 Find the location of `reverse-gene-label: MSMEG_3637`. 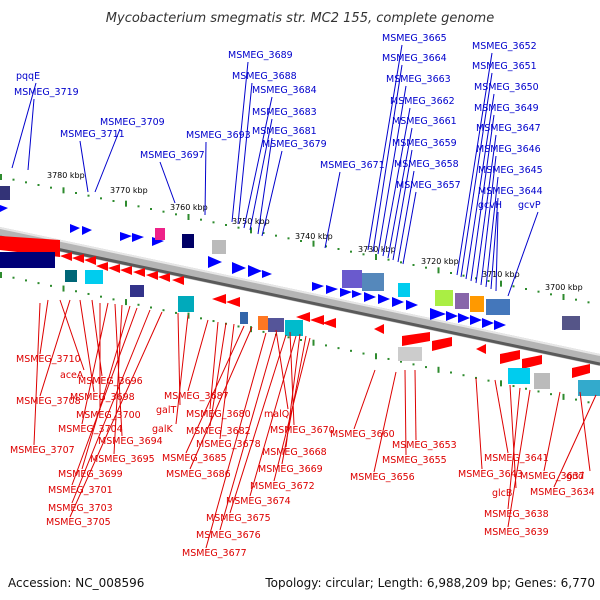

reverse-gene-label: MSMEG_3637 is located at coordinates (552, 476).